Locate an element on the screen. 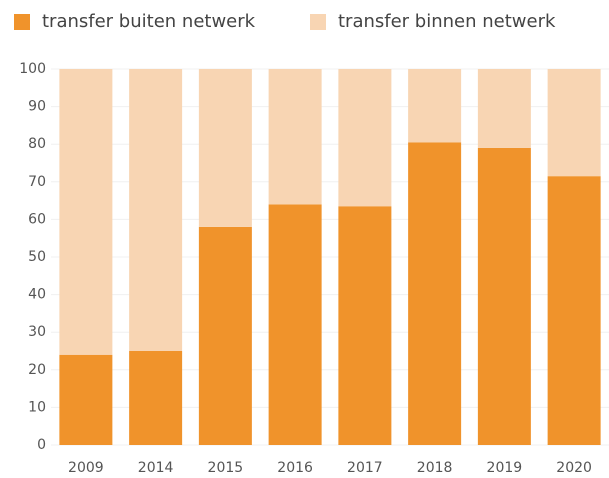 The image size is (609, 478). x-tick-label: 2016 is located at coordinates (295, 468).